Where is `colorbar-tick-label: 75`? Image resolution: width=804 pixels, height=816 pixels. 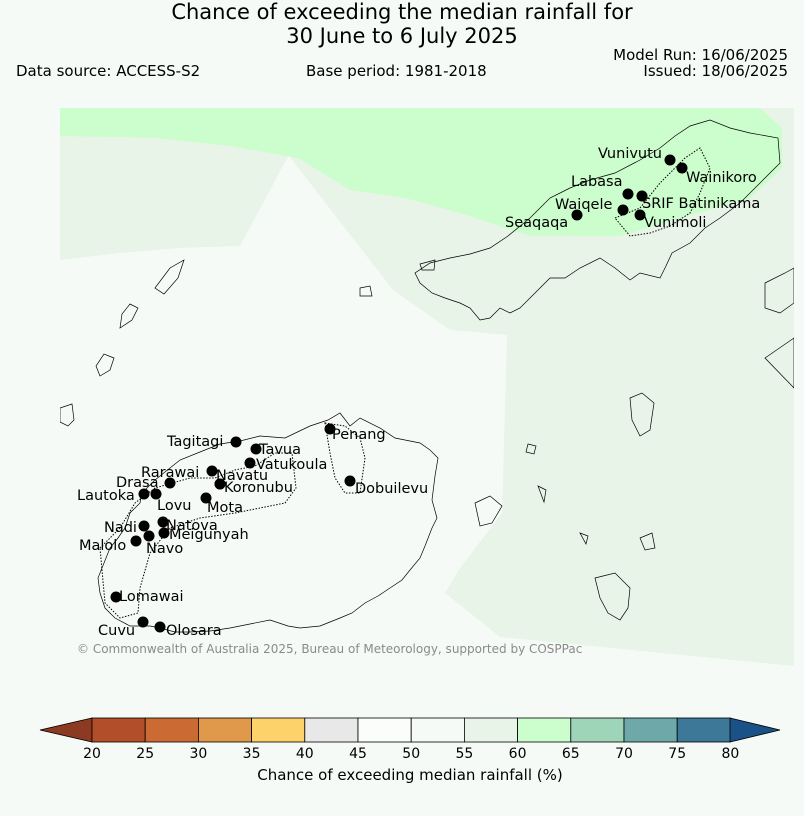 colorbar-tick-label: 75 is located at coordinates (677, 754).